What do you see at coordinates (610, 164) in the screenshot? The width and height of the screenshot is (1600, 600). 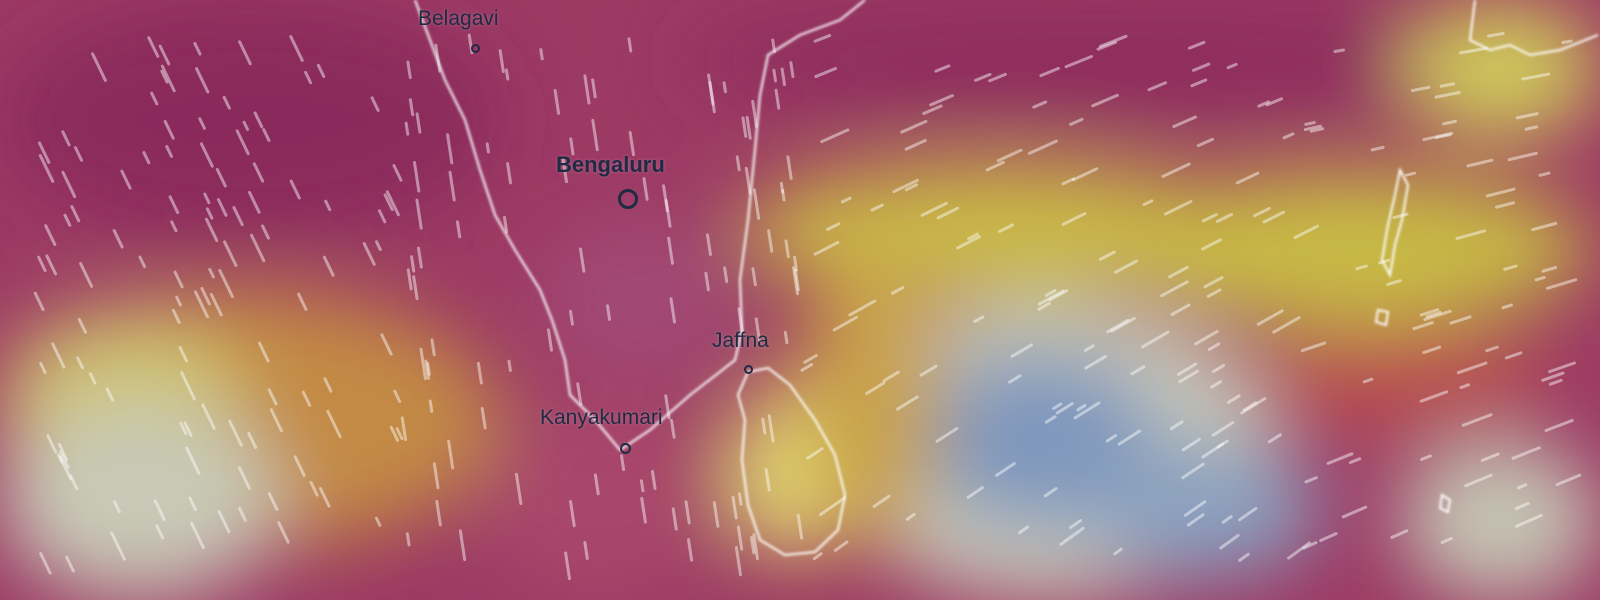 I see `city-label-bengaluru: Bengaluru` at bounding box center [610, 164].